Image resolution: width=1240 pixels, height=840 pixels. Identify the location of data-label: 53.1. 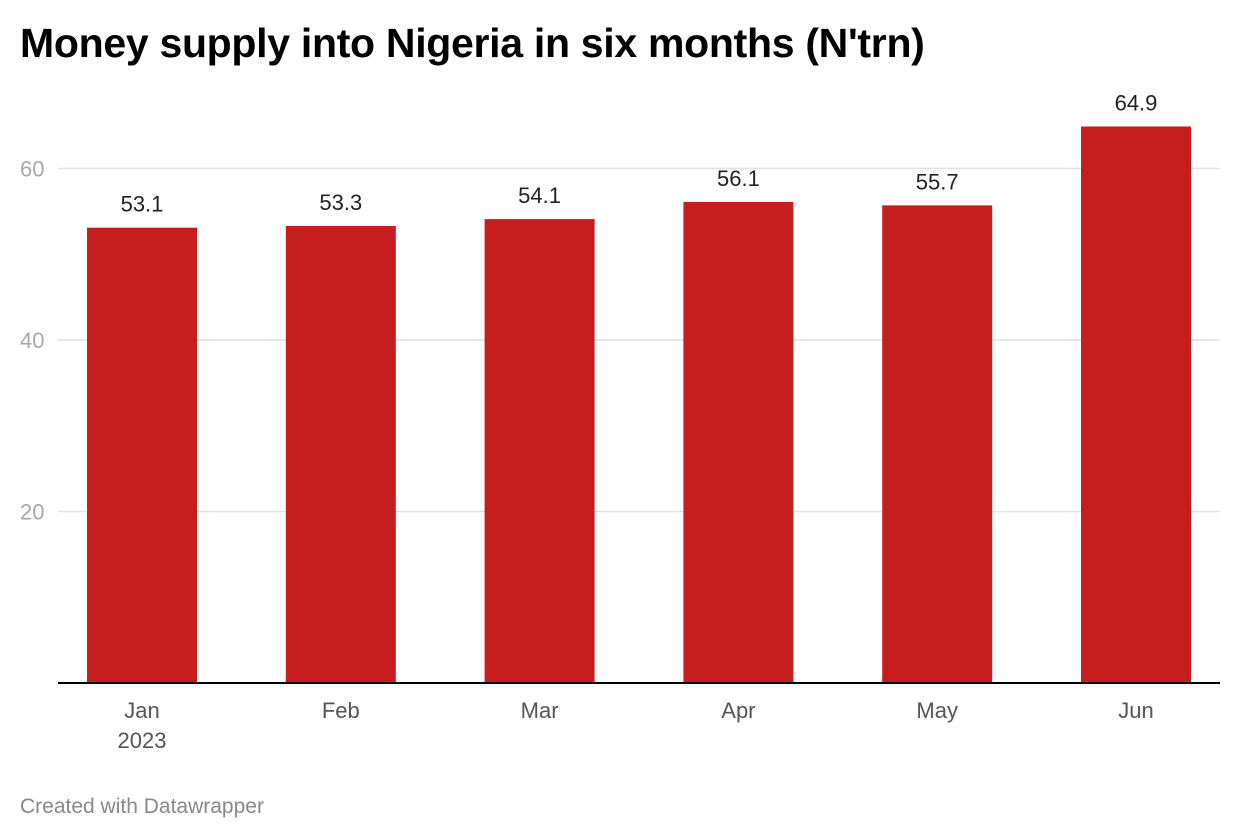
(142, 204).